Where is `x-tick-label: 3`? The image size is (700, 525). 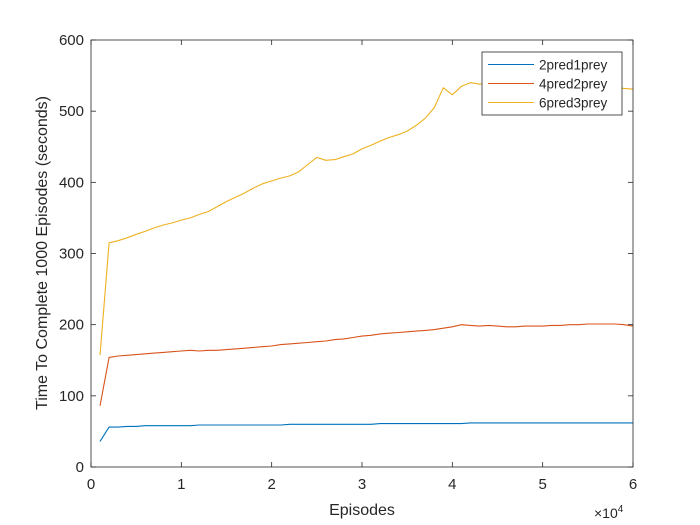
x-tick-label: 3 is located at coordinates (362, 484).